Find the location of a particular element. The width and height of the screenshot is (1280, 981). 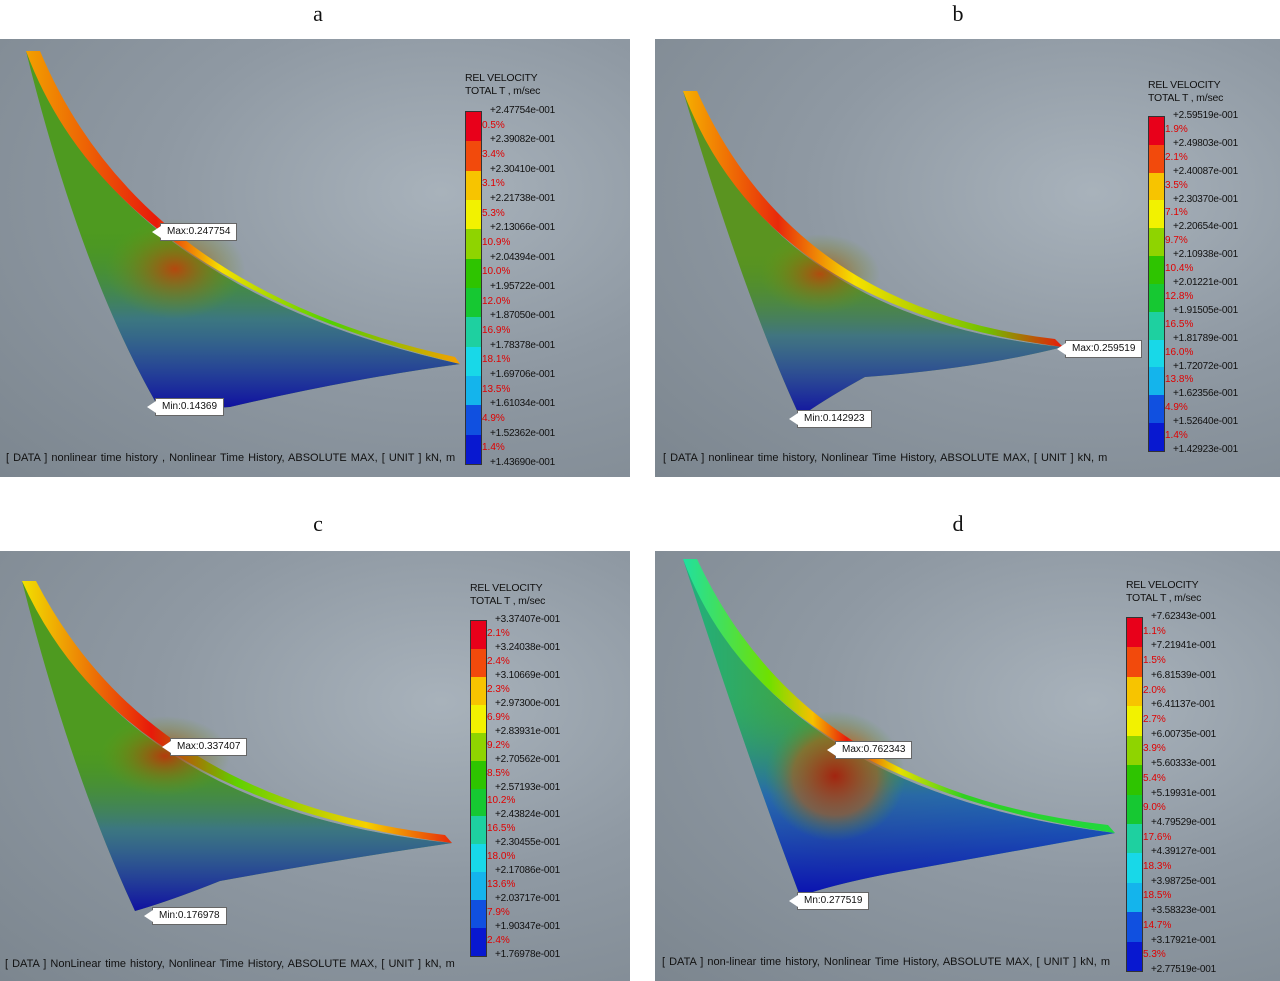

legend-value-label: +2.21738e-001 is located at coordinates (522, 198).